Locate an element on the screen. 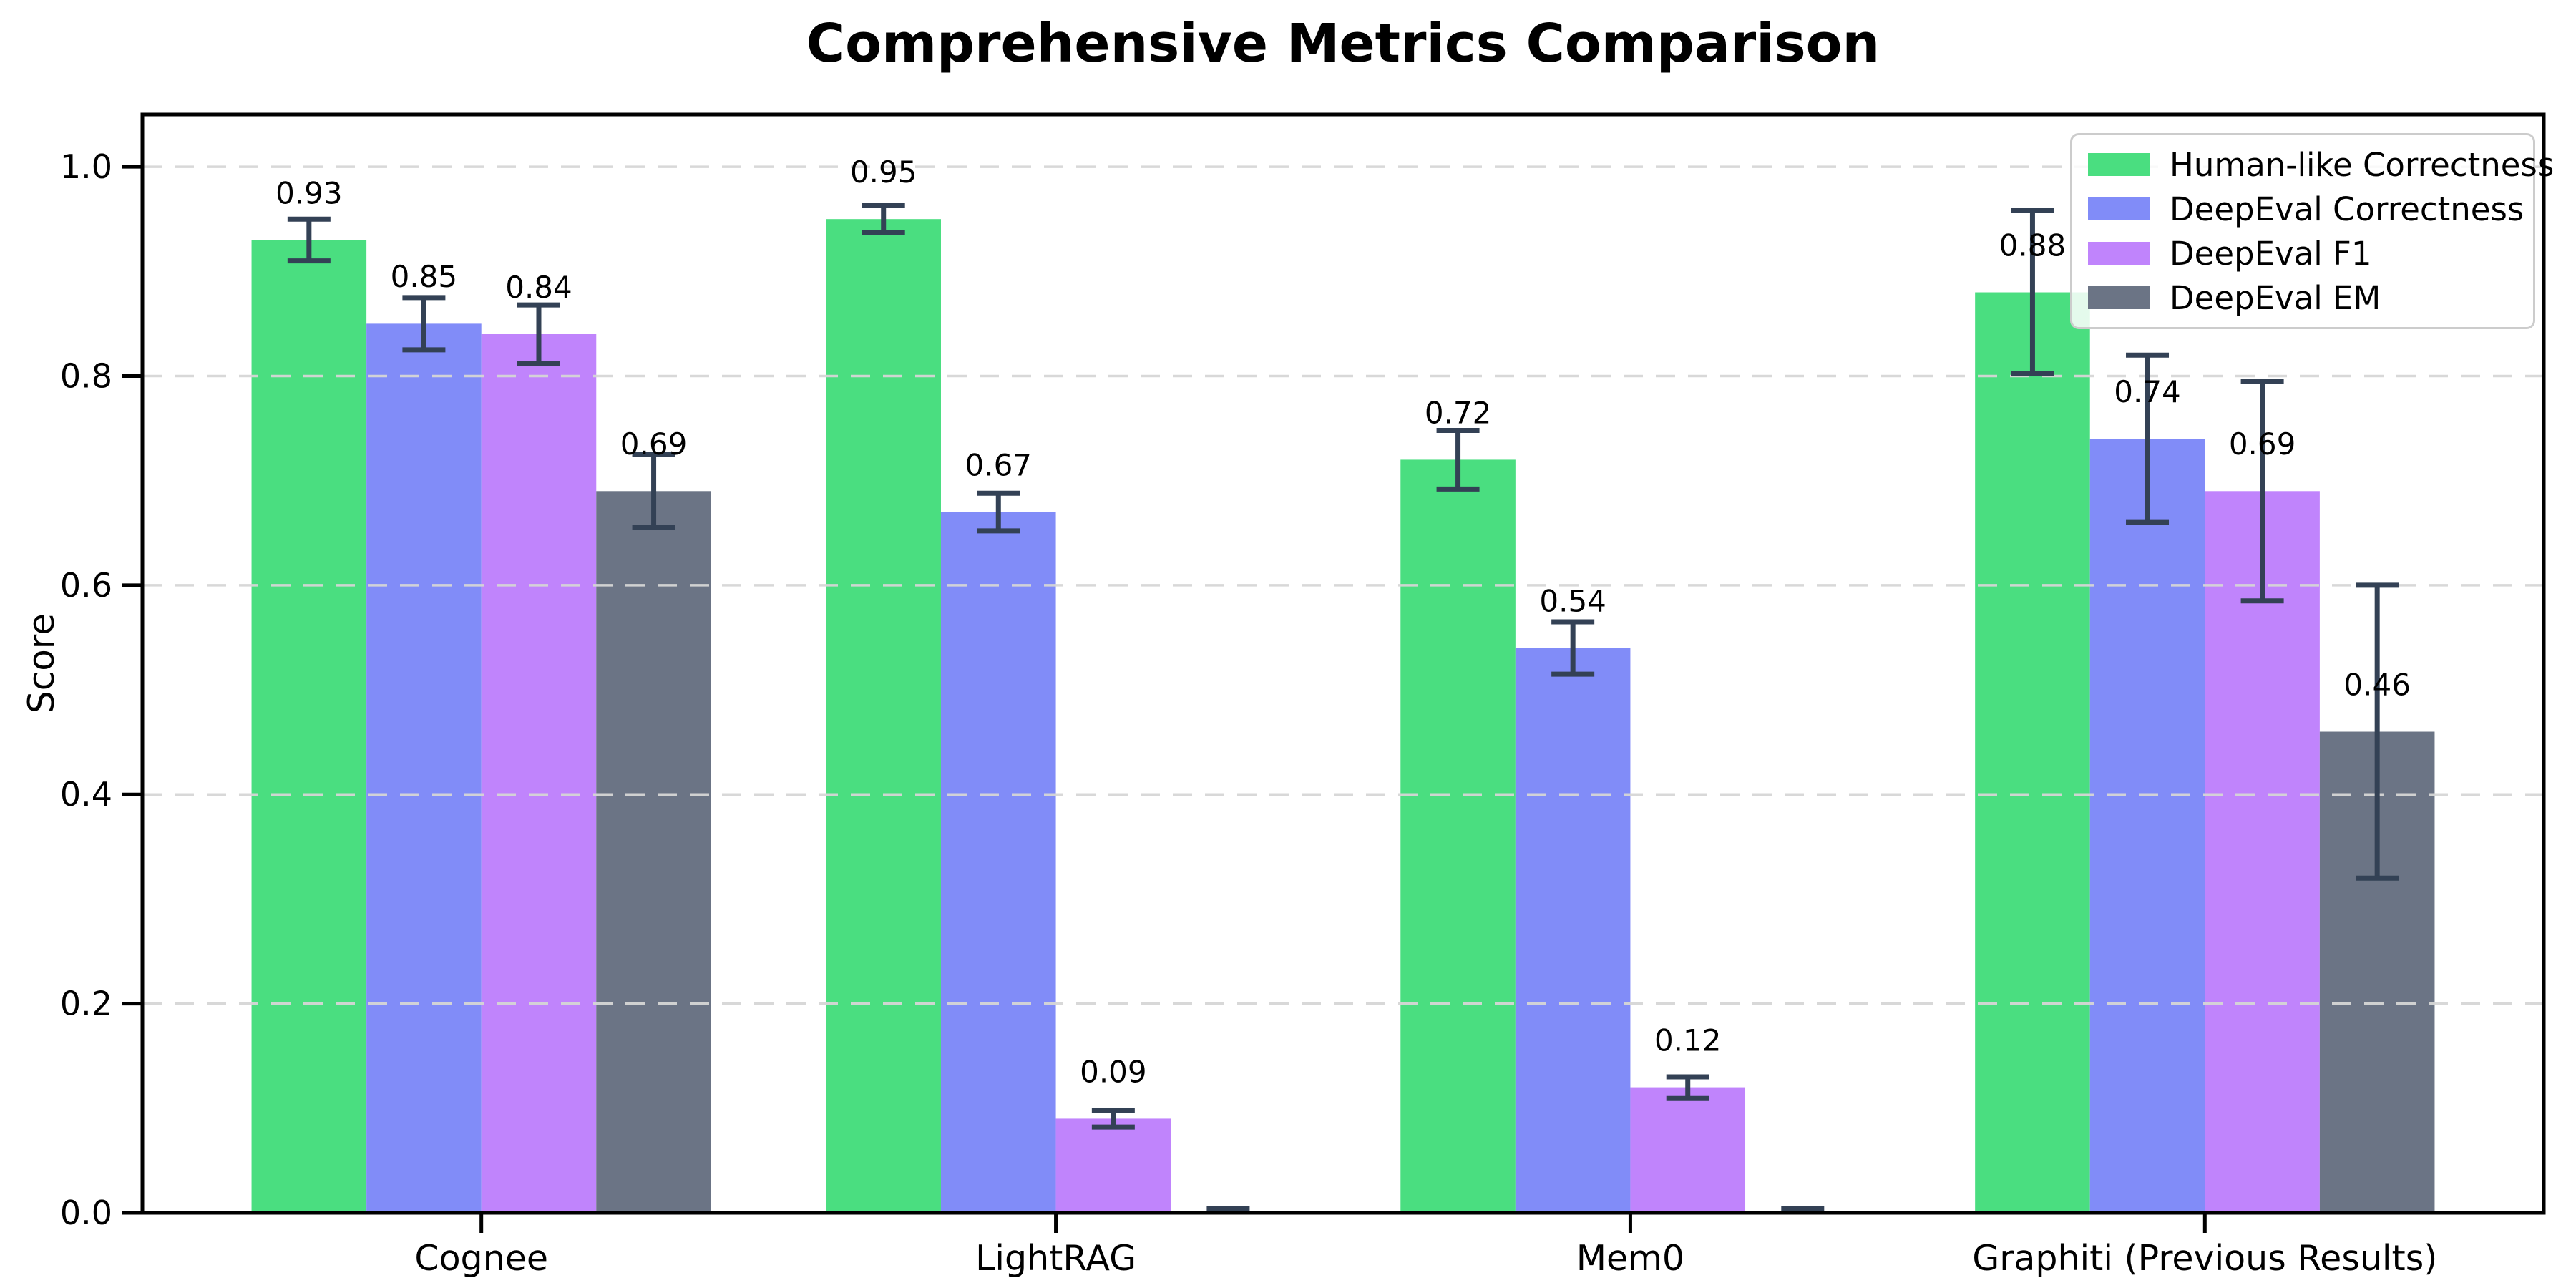 This screenshot has height=1288, width=2576. legend-label: DeepEval F1 is located at coordinates (2271, 253).